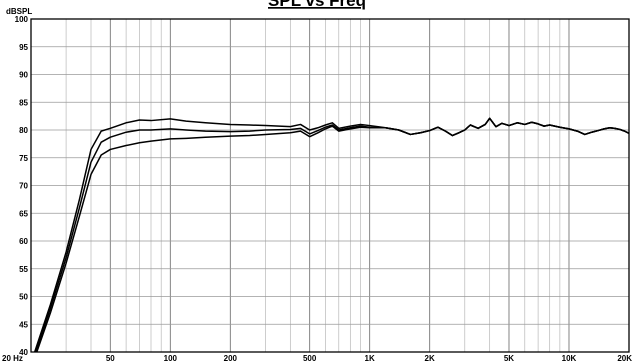  Describe the element at coordinates (23, 241) in the screenshot. I see `y-tick-label: 60` at that location.